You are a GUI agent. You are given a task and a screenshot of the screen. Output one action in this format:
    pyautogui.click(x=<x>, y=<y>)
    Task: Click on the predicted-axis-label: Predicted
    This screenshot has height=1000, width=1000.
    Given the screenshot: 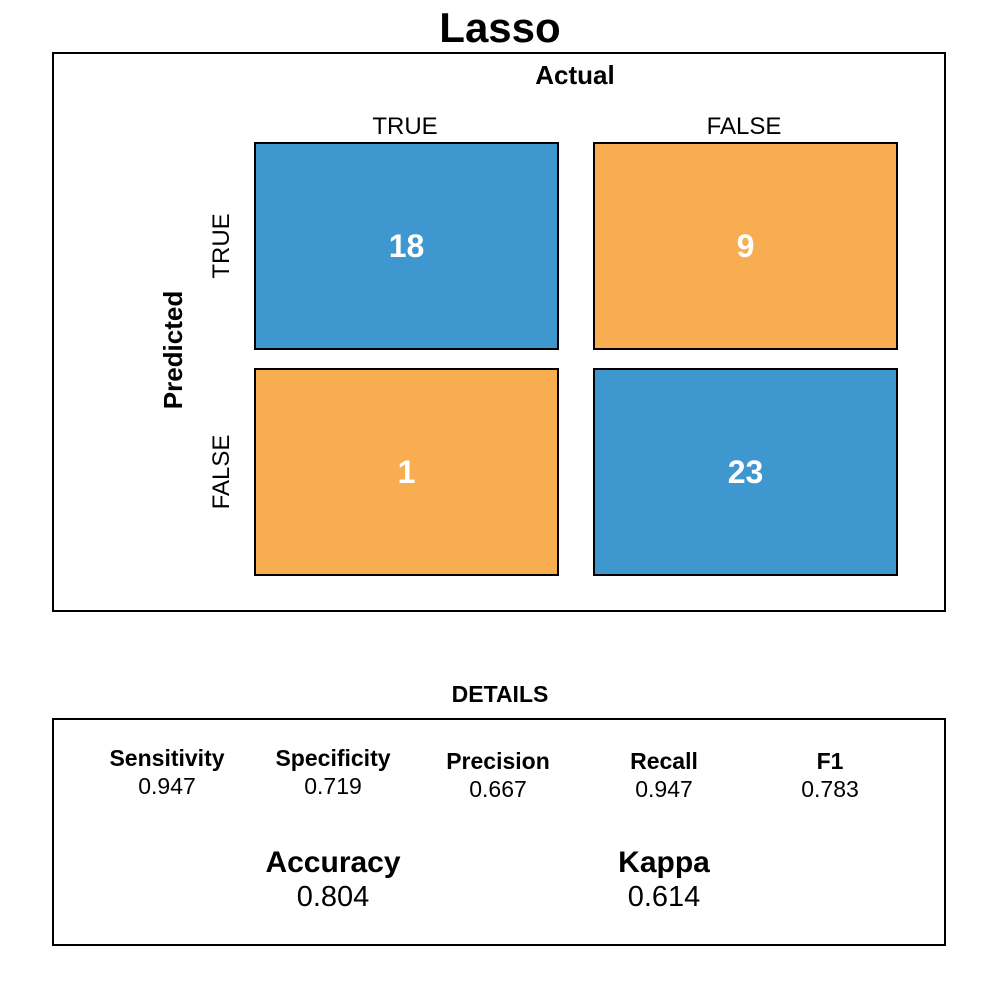 What is the action you would take?
    pyautogui.click(x=173, y=350)
    